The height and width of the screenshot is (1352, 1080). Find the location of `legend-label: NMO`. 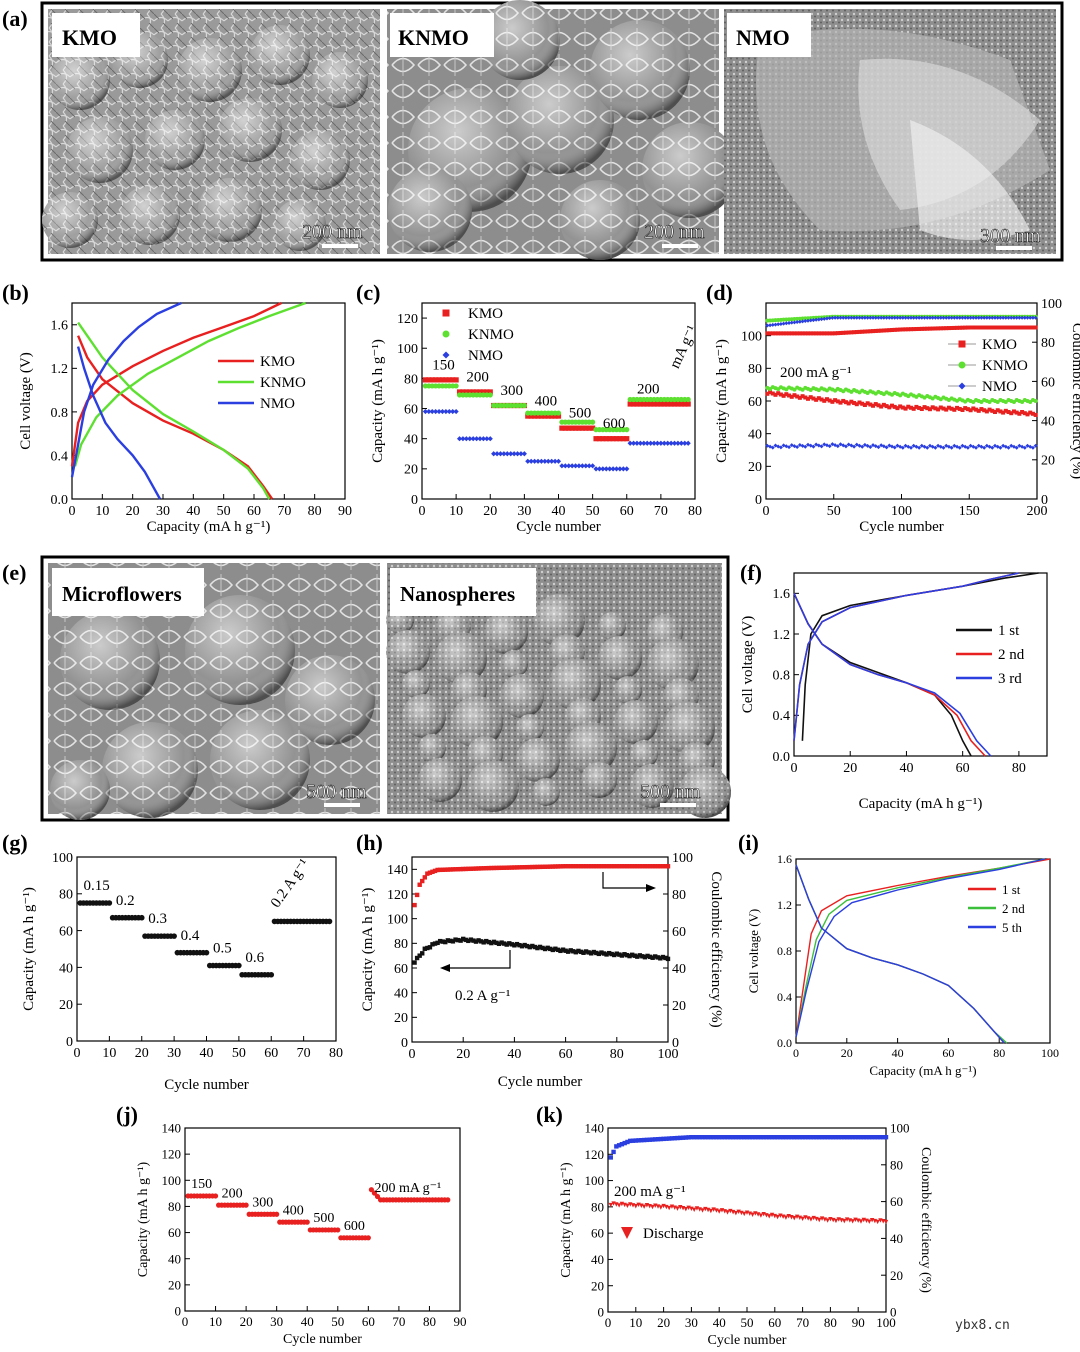

legend-label: NMO is located at coordinates (277, 404).